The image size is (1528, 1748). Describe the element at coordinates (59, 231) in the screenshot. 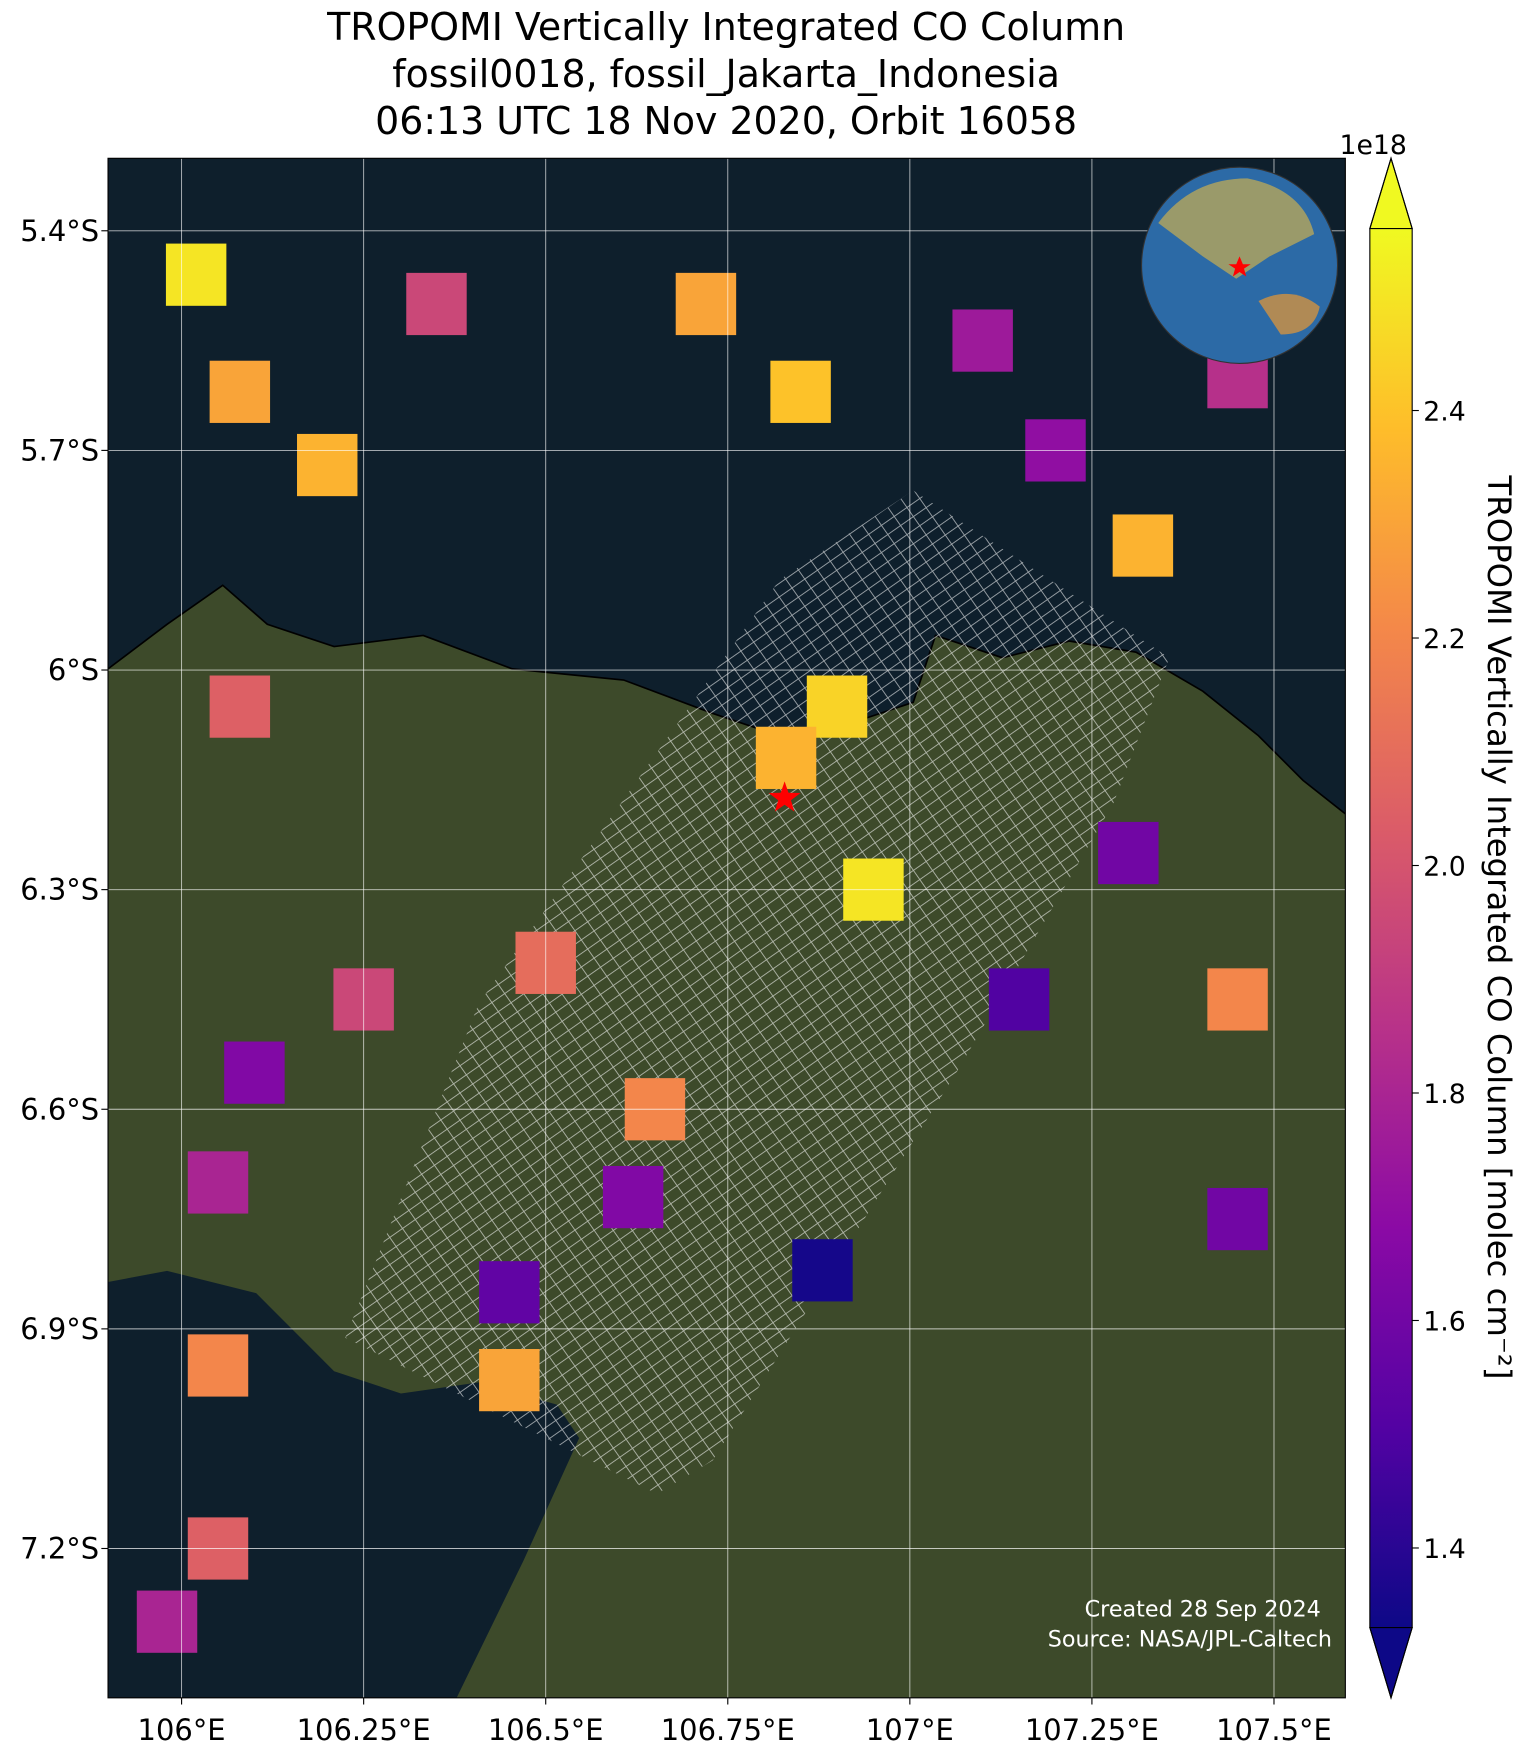

I see `y-tick-label: 5.4°S` at that location.